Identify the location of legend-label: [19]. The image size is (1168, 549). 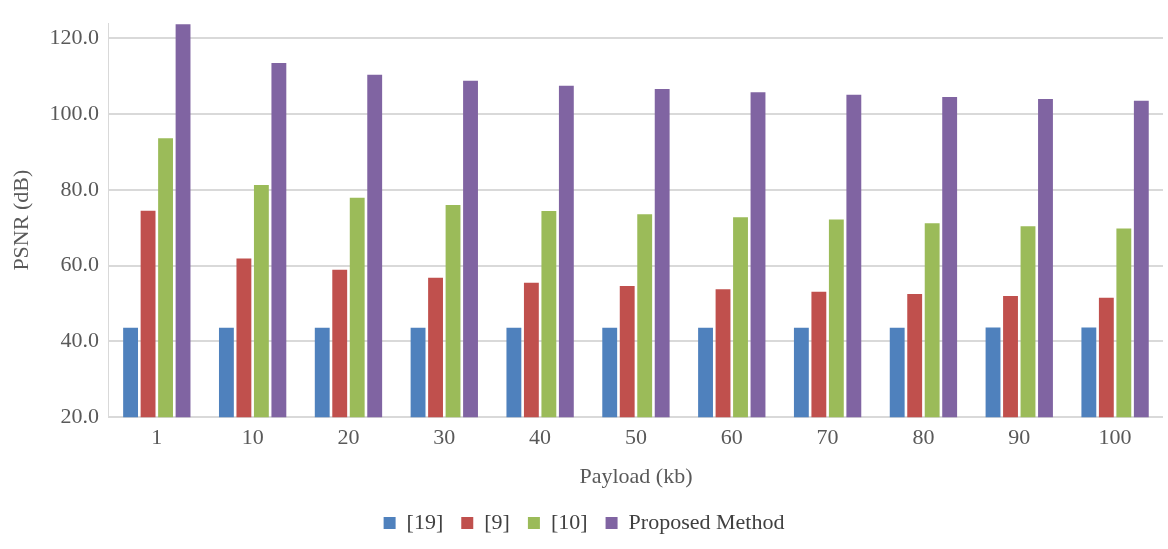
(425, 521).